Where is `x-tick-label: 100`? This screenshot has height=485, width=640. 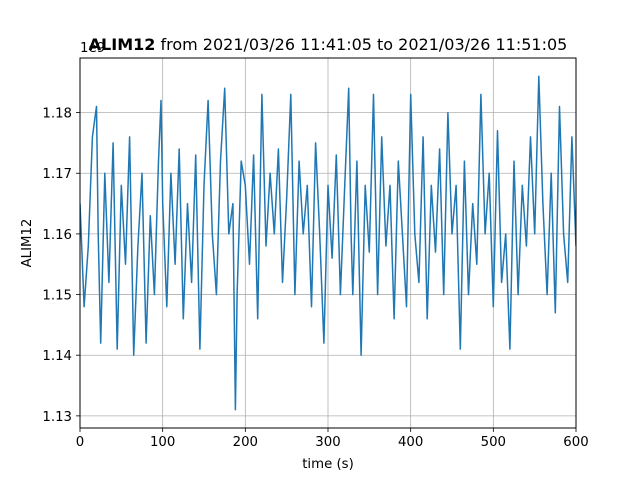
x-tick-label: 100 is located at coordinates (162, 442).